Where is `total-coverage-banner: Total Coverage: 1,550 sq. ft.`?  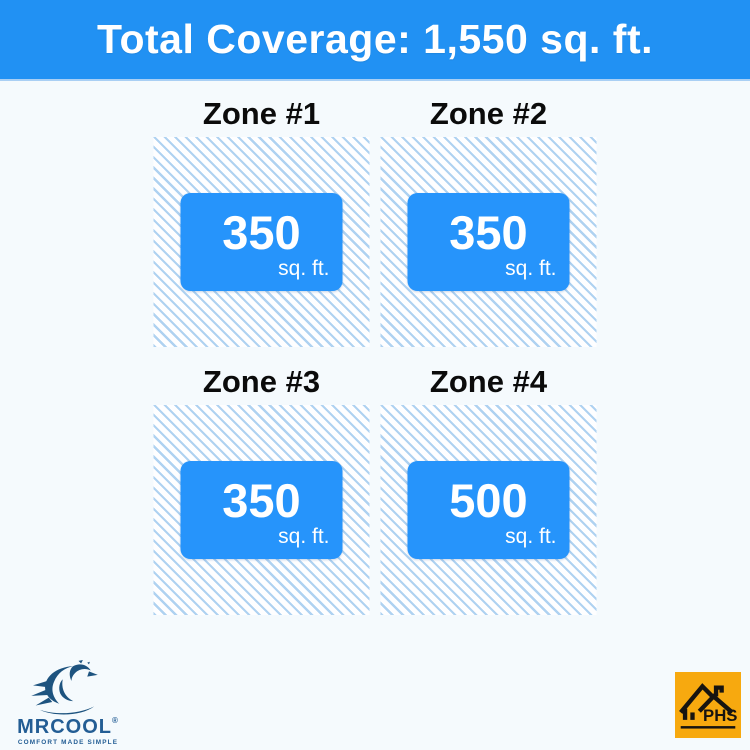
total-coverage-banner: Total Coverage: 1,550 sq. ft. is located at coordinates (375, 40).